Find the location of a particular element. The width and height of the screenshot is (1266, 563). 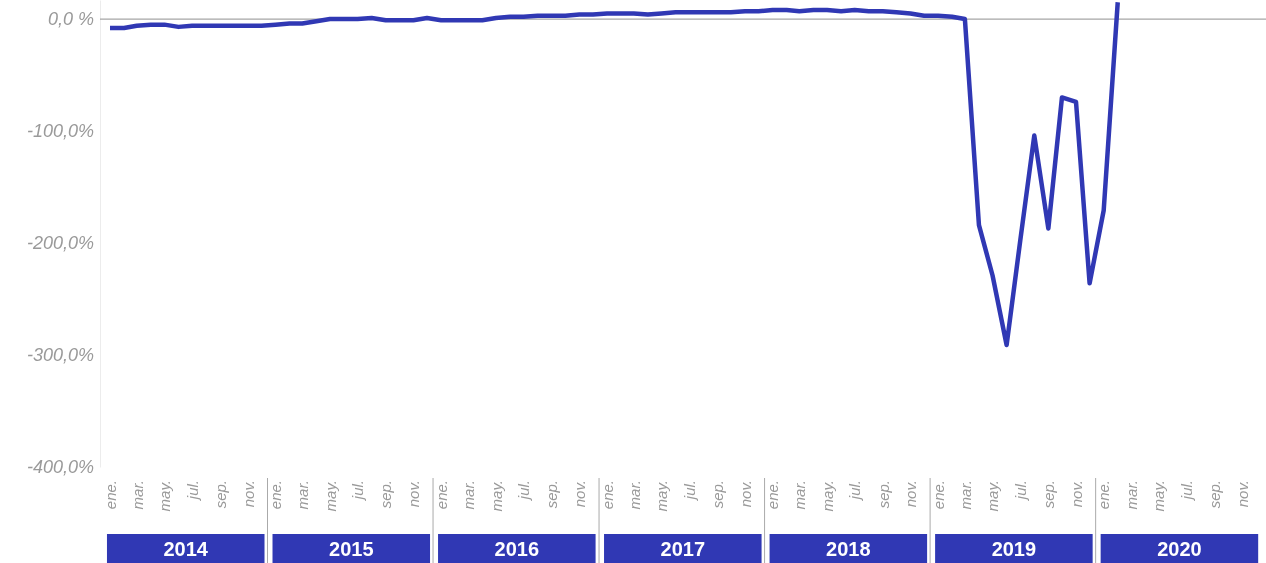

year-label: 2015 is located at coordinates (351, 548).